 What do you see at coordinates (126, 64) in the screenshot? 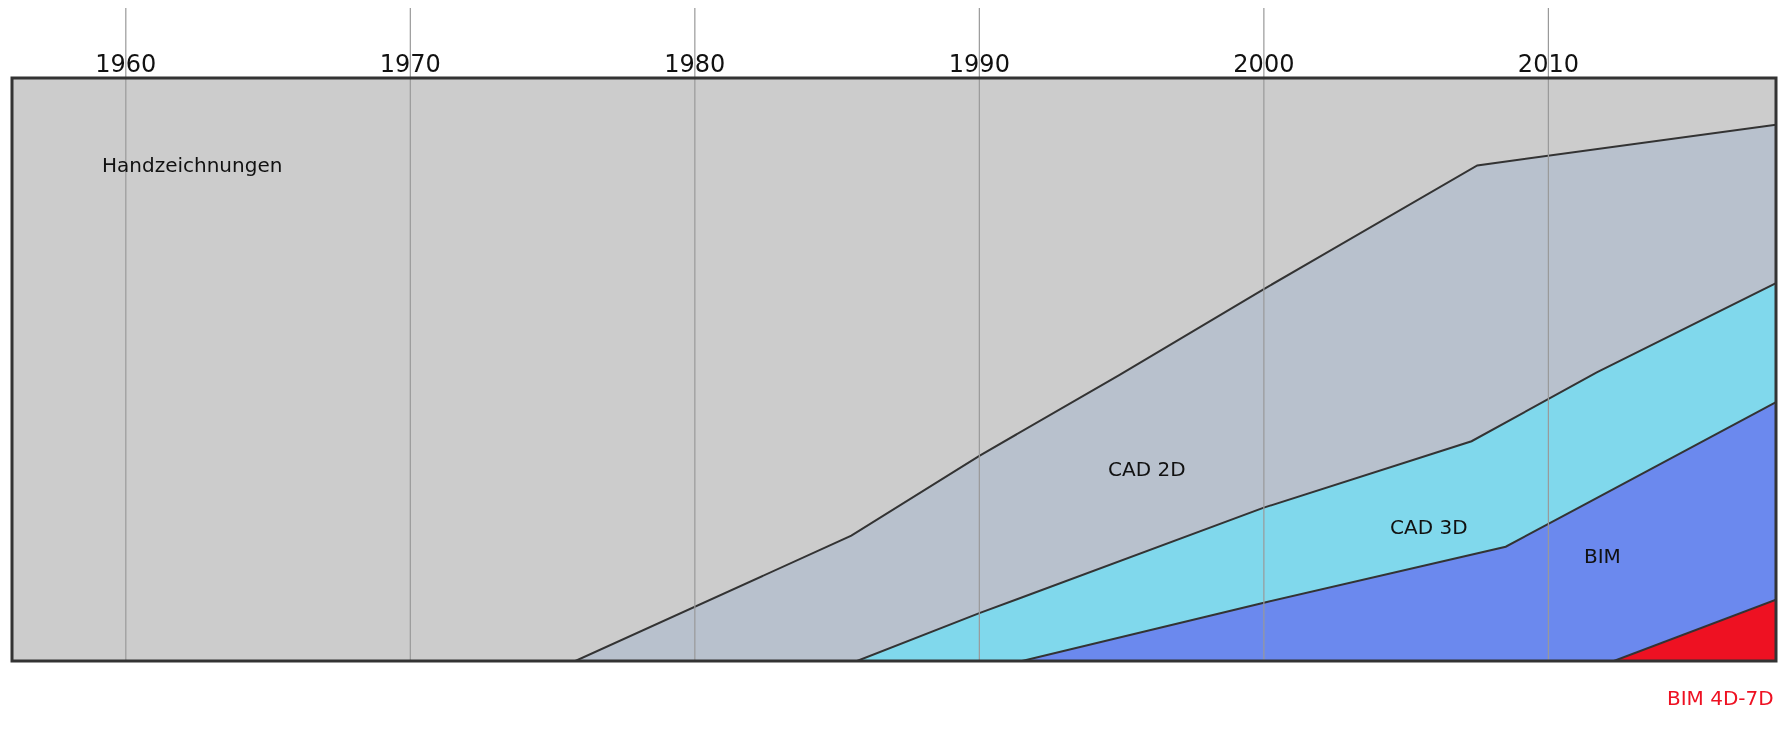
I see `x-tick-label: 1960` at bounding box center [126, 64].